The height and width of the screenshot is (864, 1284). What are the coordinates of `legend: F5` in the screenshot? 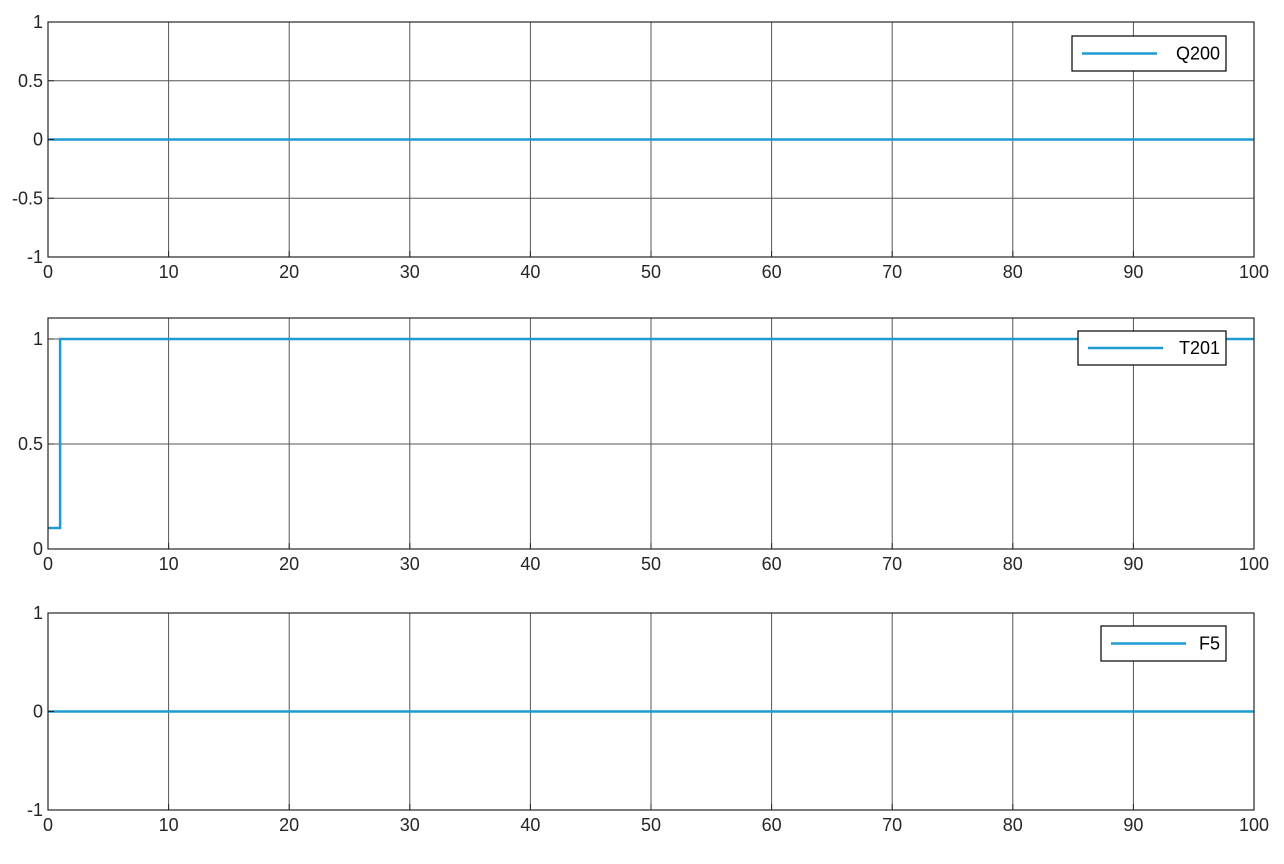 It's located at (1163, 643).